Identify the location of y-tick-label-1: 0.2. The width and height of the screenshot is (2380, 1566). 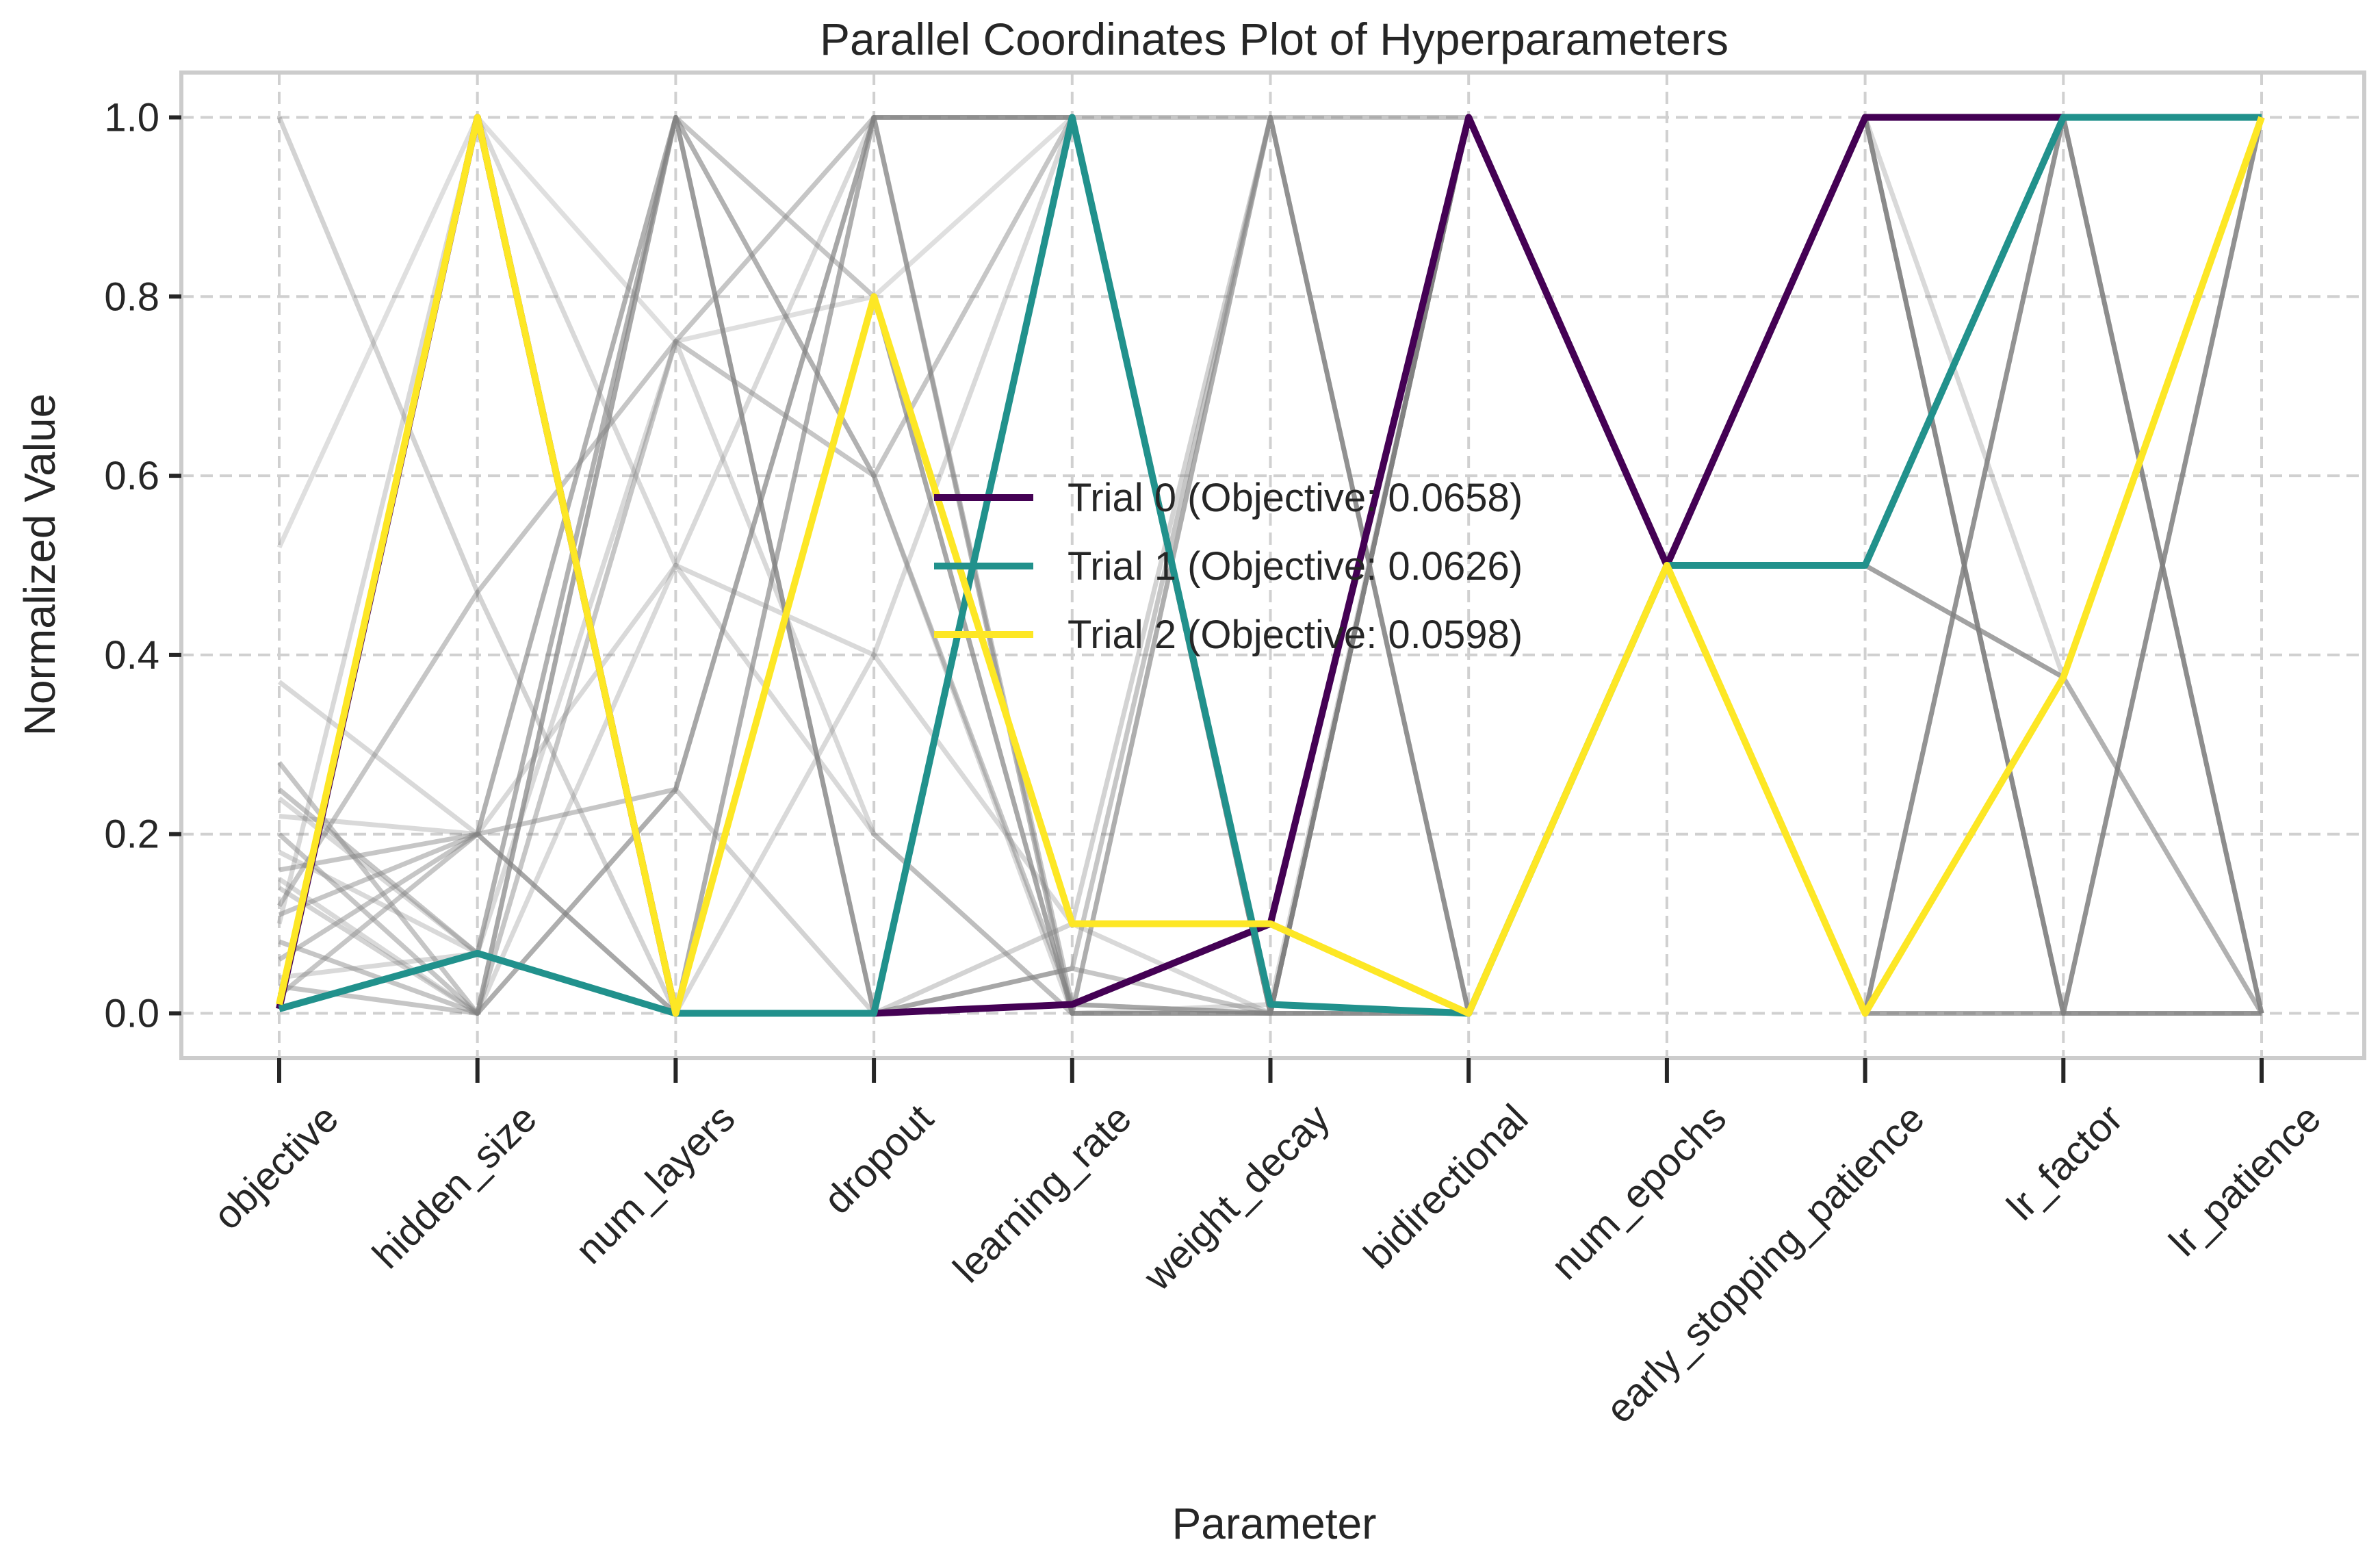
(131, 834).